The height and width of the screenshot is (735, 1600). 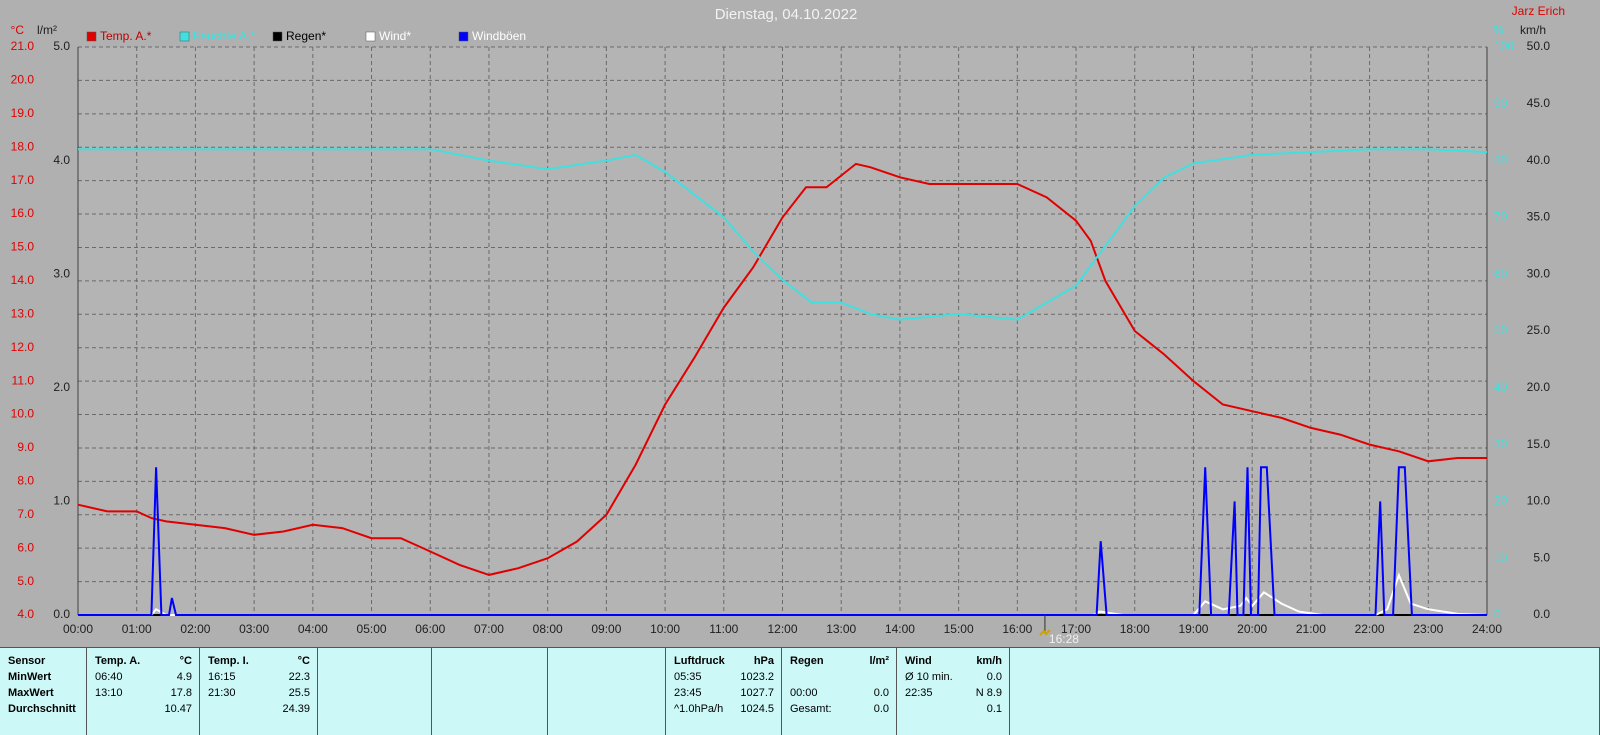 What do you see at coordinates (699, 709) in the screenshot?
I see `table-cell: ^1.0hPa/h` at bounding box center [699, 709].